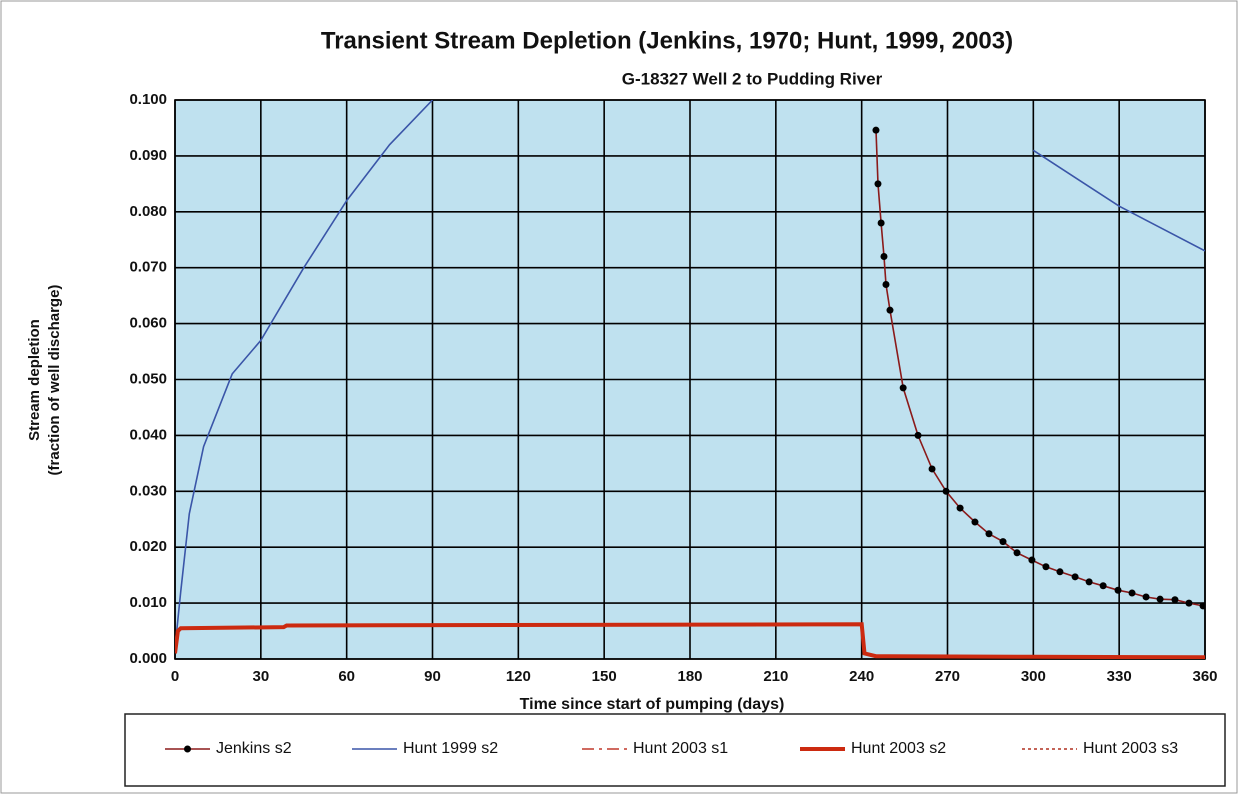  I want to click on x-tick-label: 150, so click(604, 676).